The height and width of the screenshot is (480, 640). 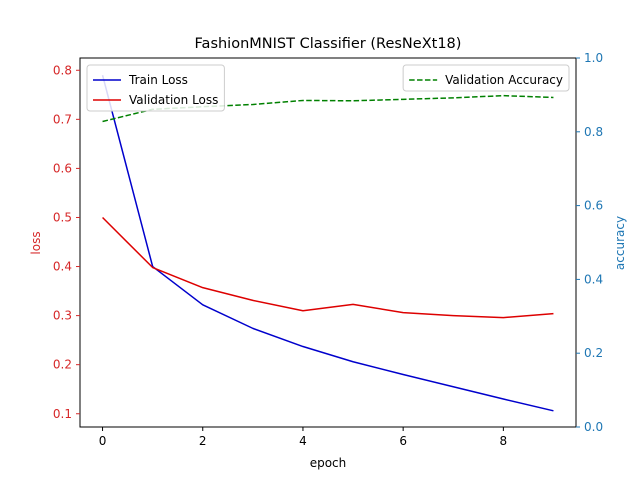 I want to click on y-right-tick-label: 1.0, so click(x=593, y=58).